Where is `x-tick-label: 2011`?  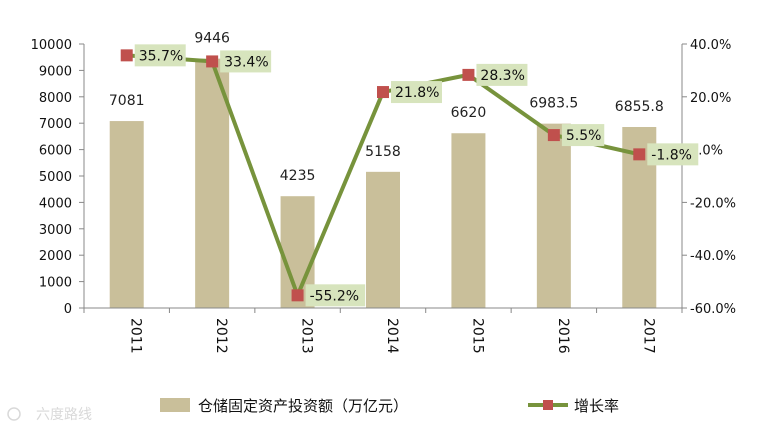
x-tick-label: 2011 is located at coordinates (136, 336).